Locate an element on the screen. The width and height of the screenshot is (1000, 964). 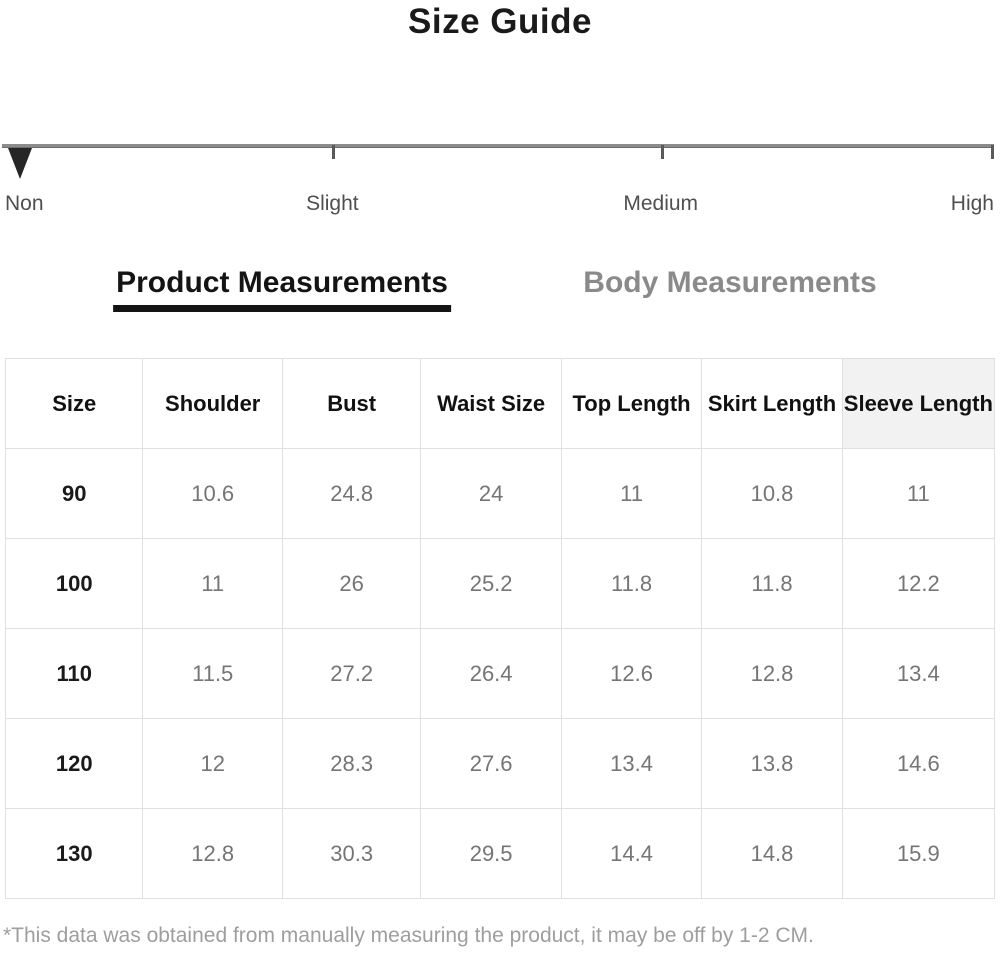
size-cell: 110 is located at coordinates (74, 673).